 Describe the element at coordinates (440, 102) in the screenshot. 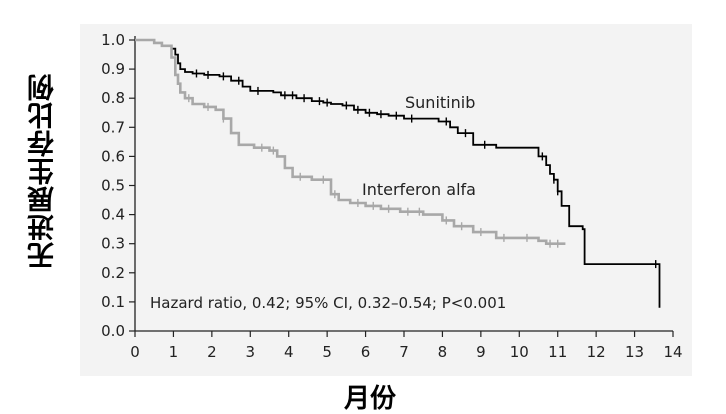

I see `series-label-sunitinib: Sunitinib` at that location.